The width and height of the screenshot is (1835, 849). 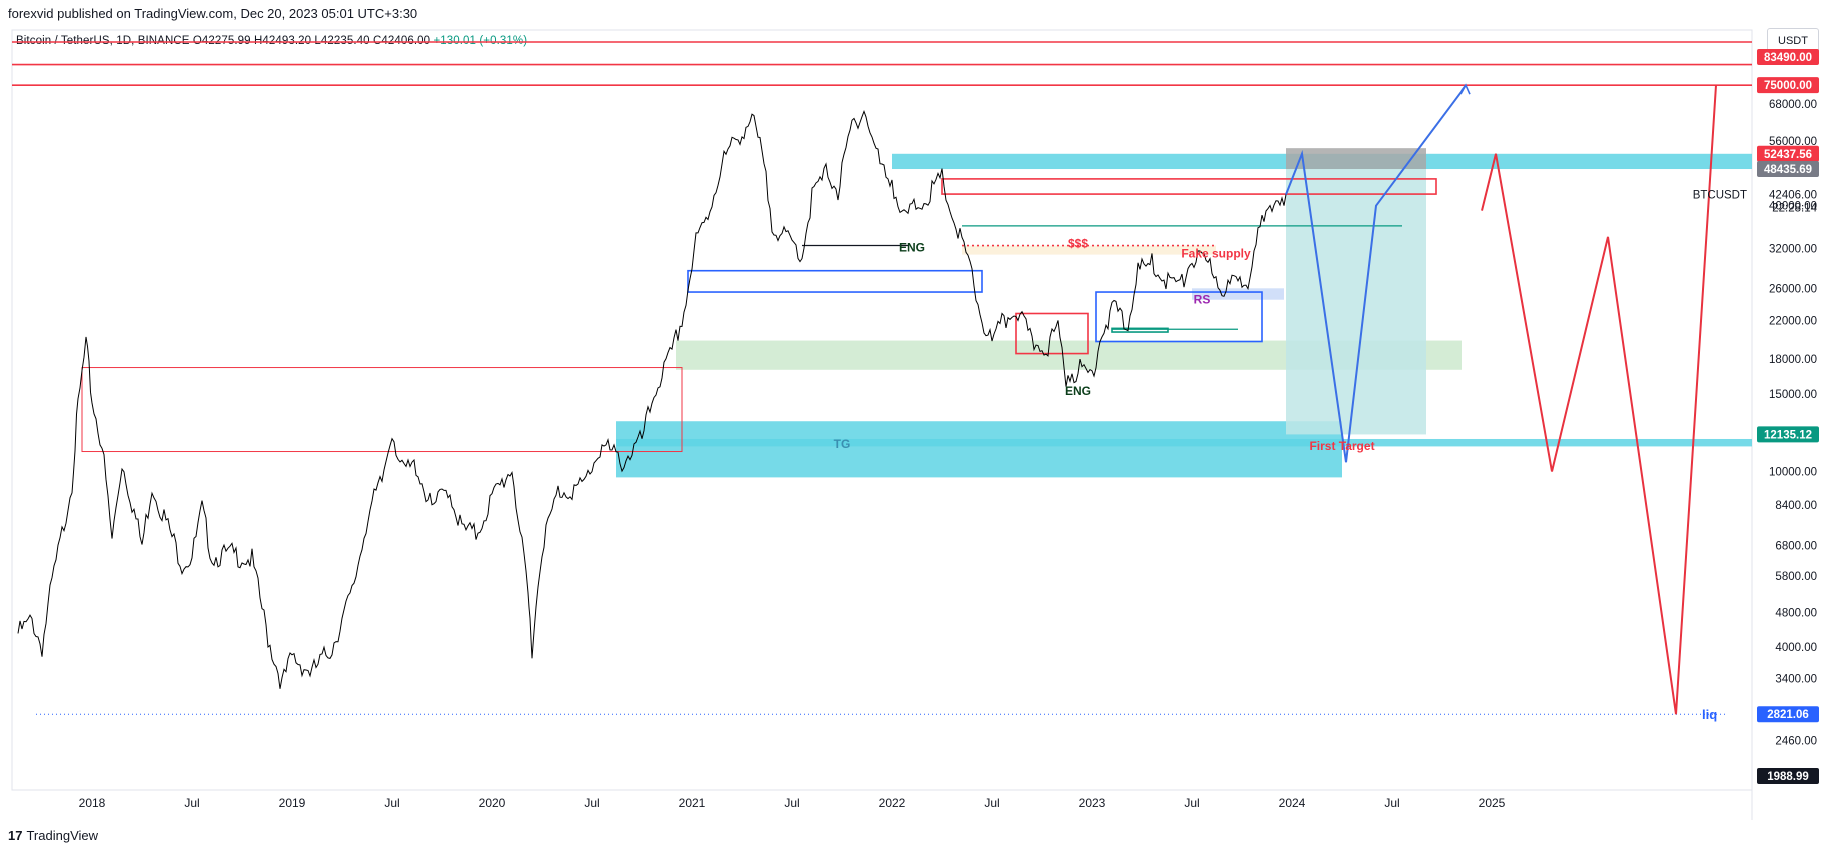 What do you see at coordinates (1793, 142) in the screenshot?
I see `price-tick-label: 56000.00` at bounding box center [1793, 142].